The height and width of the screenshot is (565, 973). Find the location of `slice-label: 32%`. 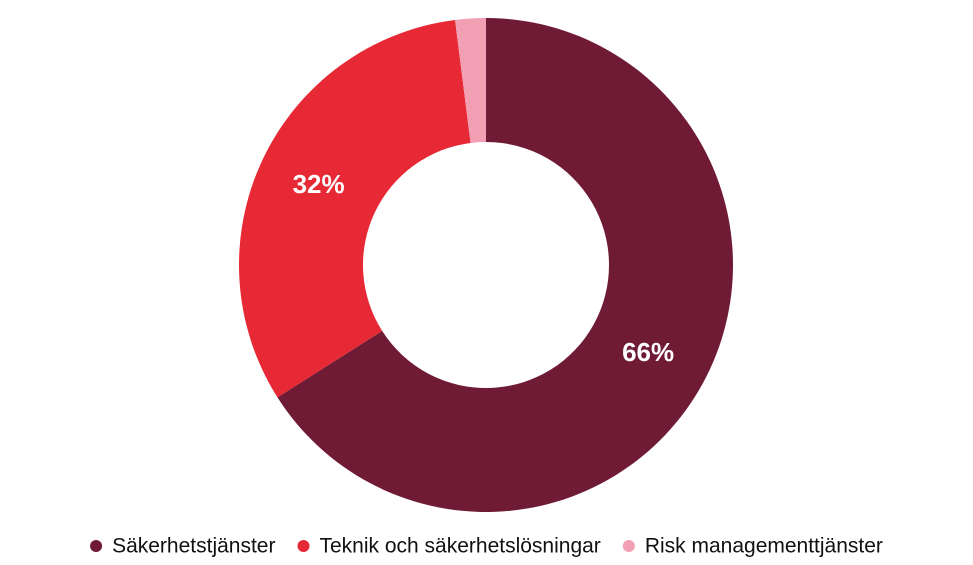

slice-label: 32% is located at coordinates (319, 184).